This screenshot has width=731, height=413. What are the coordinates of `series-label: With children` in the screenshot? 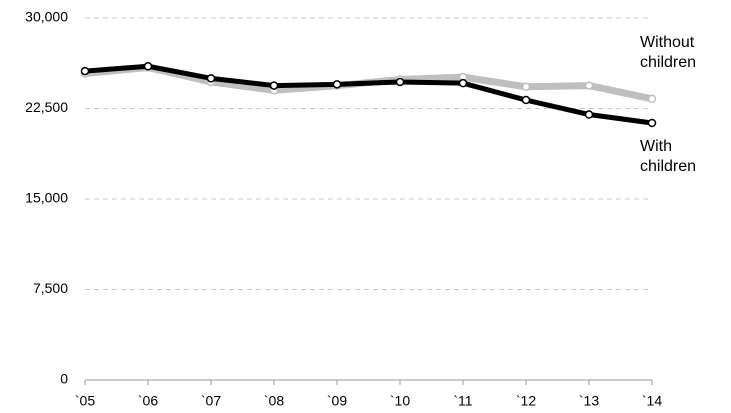 It's located at (668, 156).